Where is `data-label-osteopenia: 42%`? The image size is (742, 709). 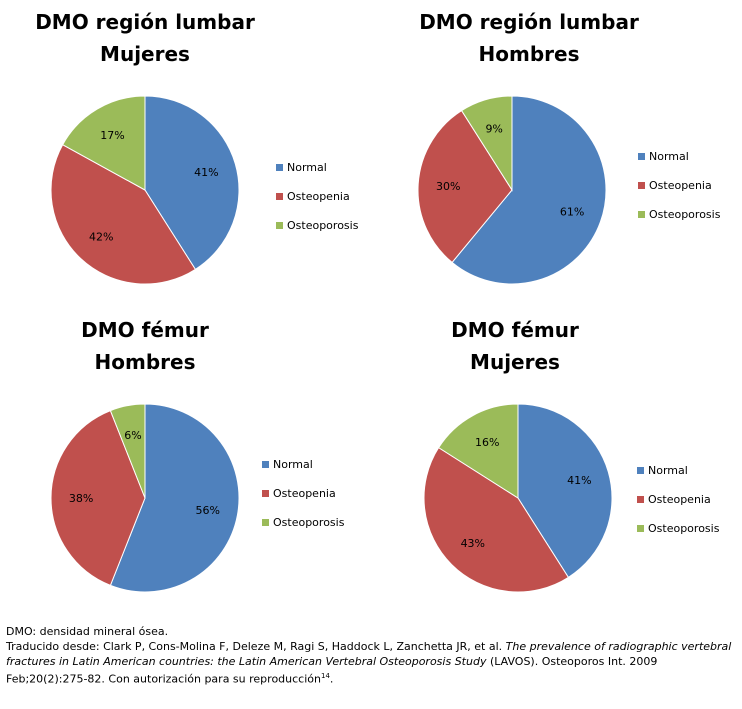 data-label-osteopenia: 42% is located at coordinates (101, 237).